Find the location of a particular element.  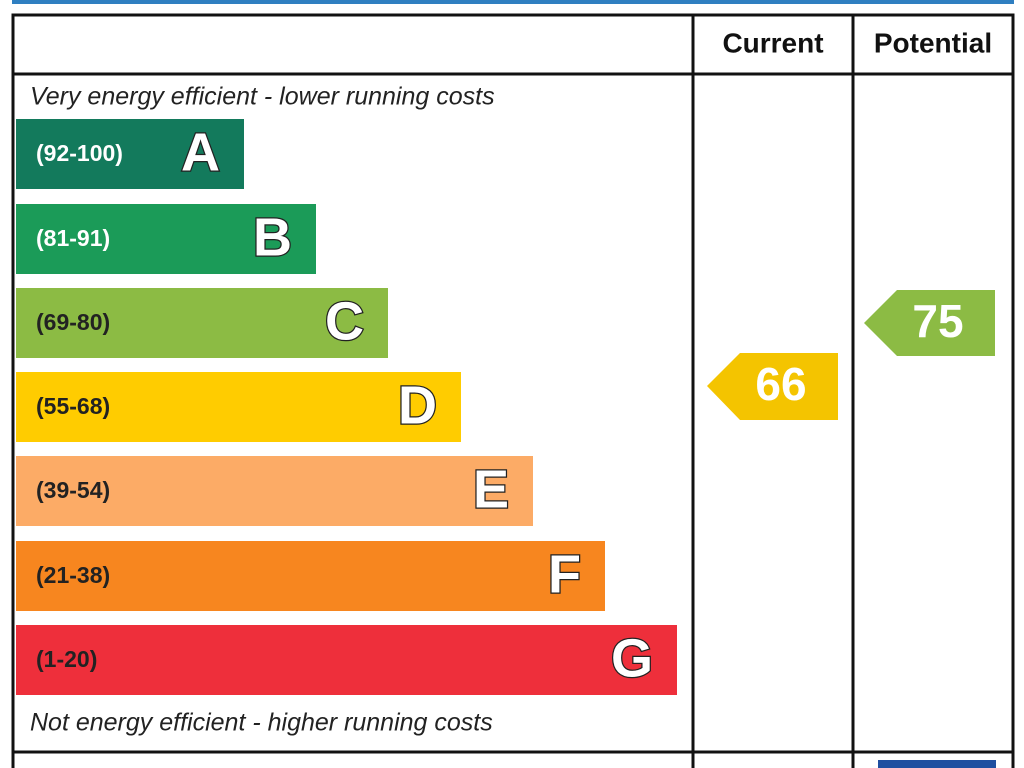

current-header: Current is located at coordinates (772, 42).